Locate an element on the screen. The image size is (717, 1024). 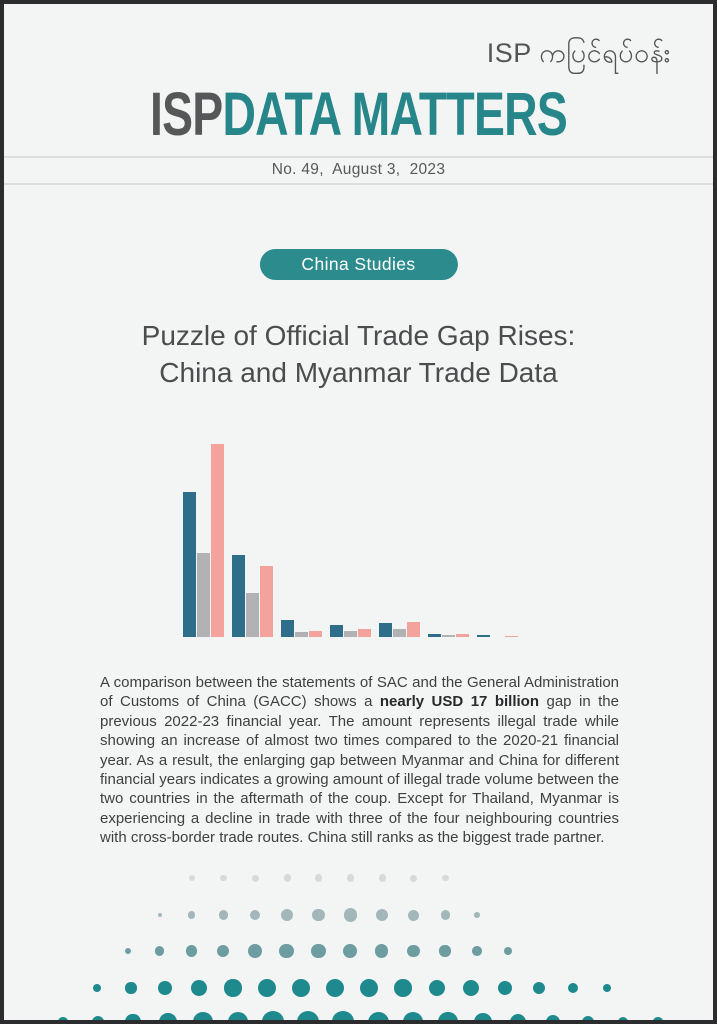
article-title-line1: Puzzle of Official Trade Gap Rises: is located at coordinates (358, 335).